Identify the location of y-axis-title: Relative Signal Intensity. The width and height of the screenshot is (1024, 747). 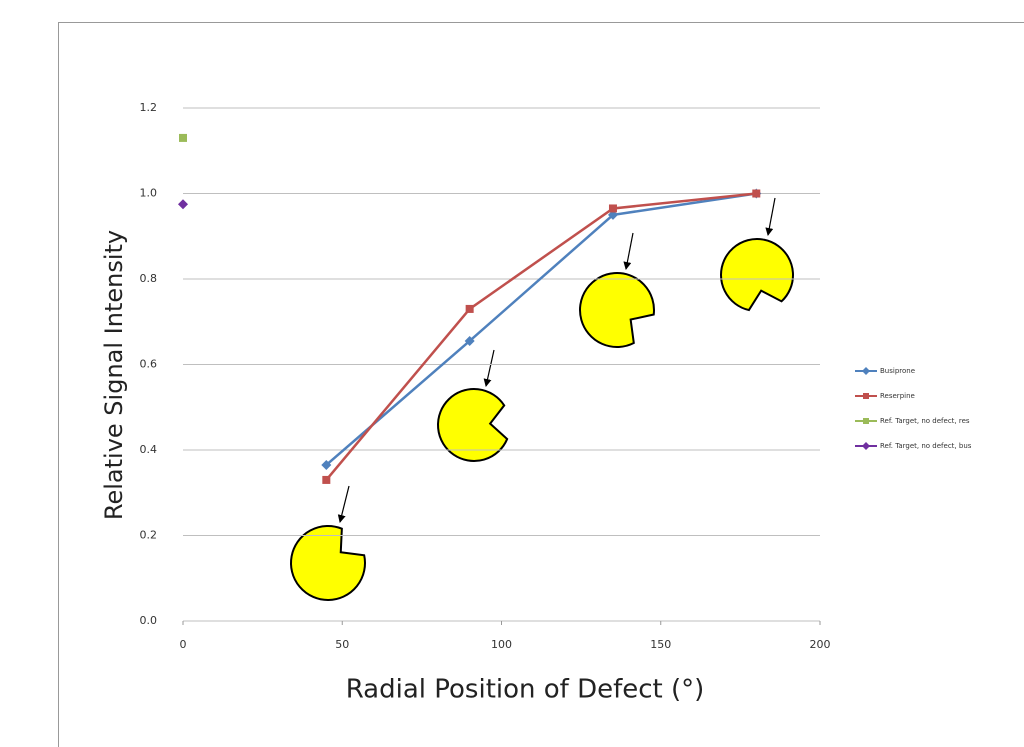
(114, 375).